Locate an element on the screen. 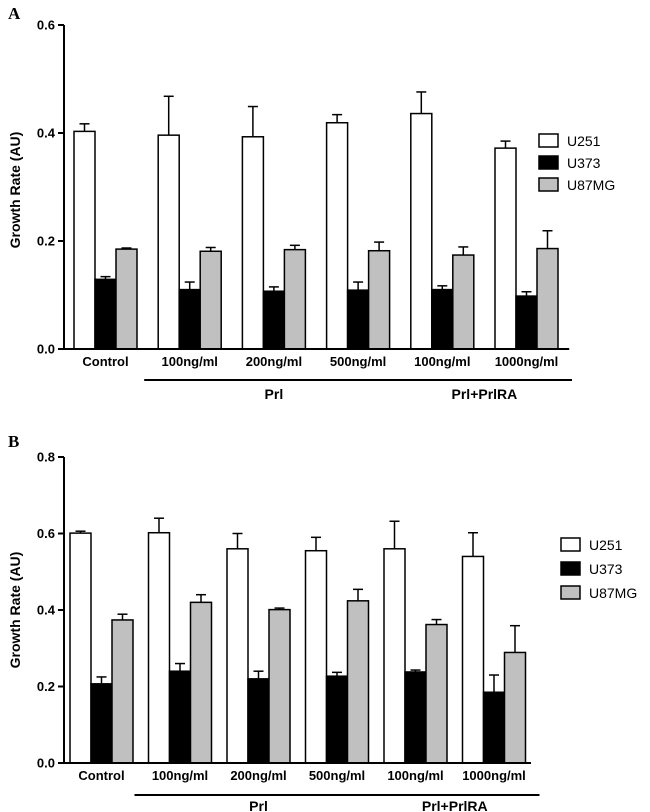  y-tick-label: 0.8 is located at coordinates (46, 457).